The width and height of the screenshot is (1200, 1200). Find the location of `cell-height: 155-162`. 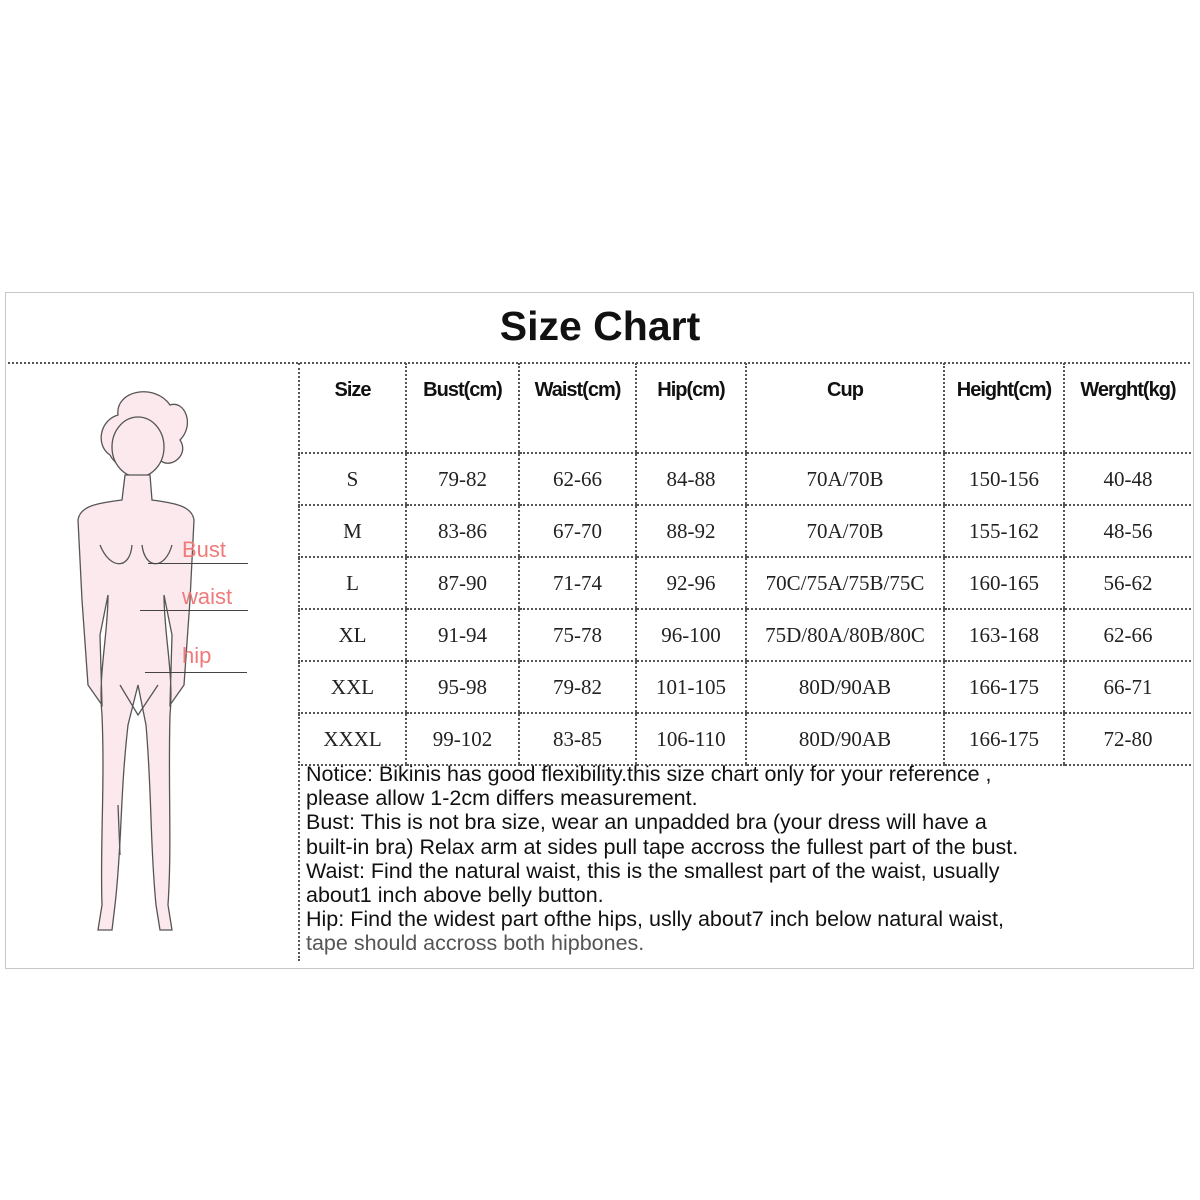

cell-height: 155-162 is located at coordinates (1003, 531).